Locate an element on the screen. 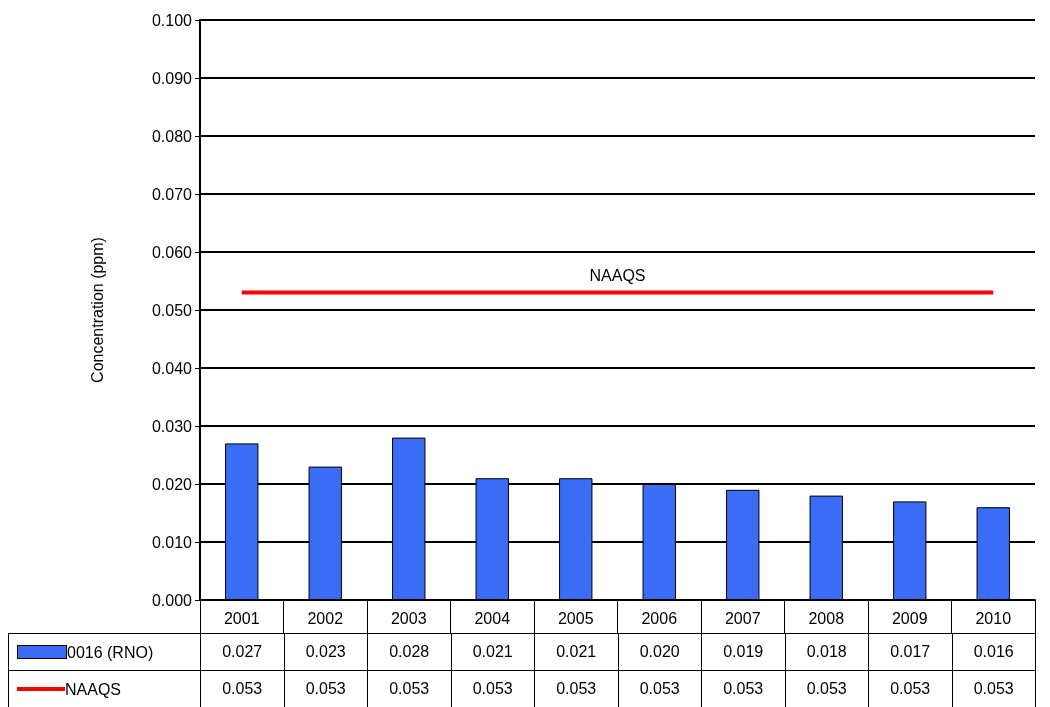 This screenshot has width=1050, height=707. y-tick-label: 0.060 is located at coordinates (172, 252).